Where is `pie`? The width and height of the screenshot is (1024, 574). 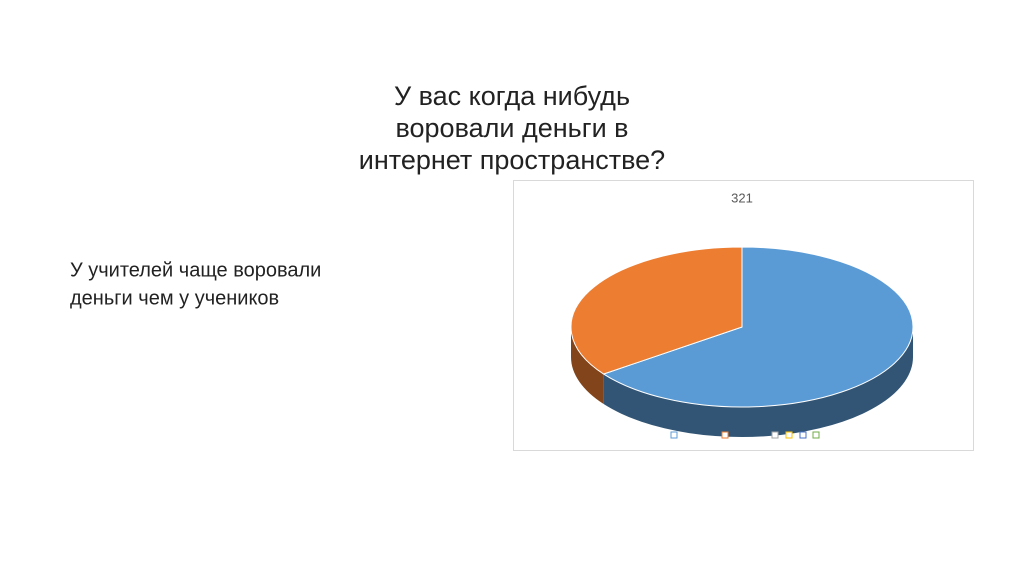 pie is located at coordinates (742, 341).